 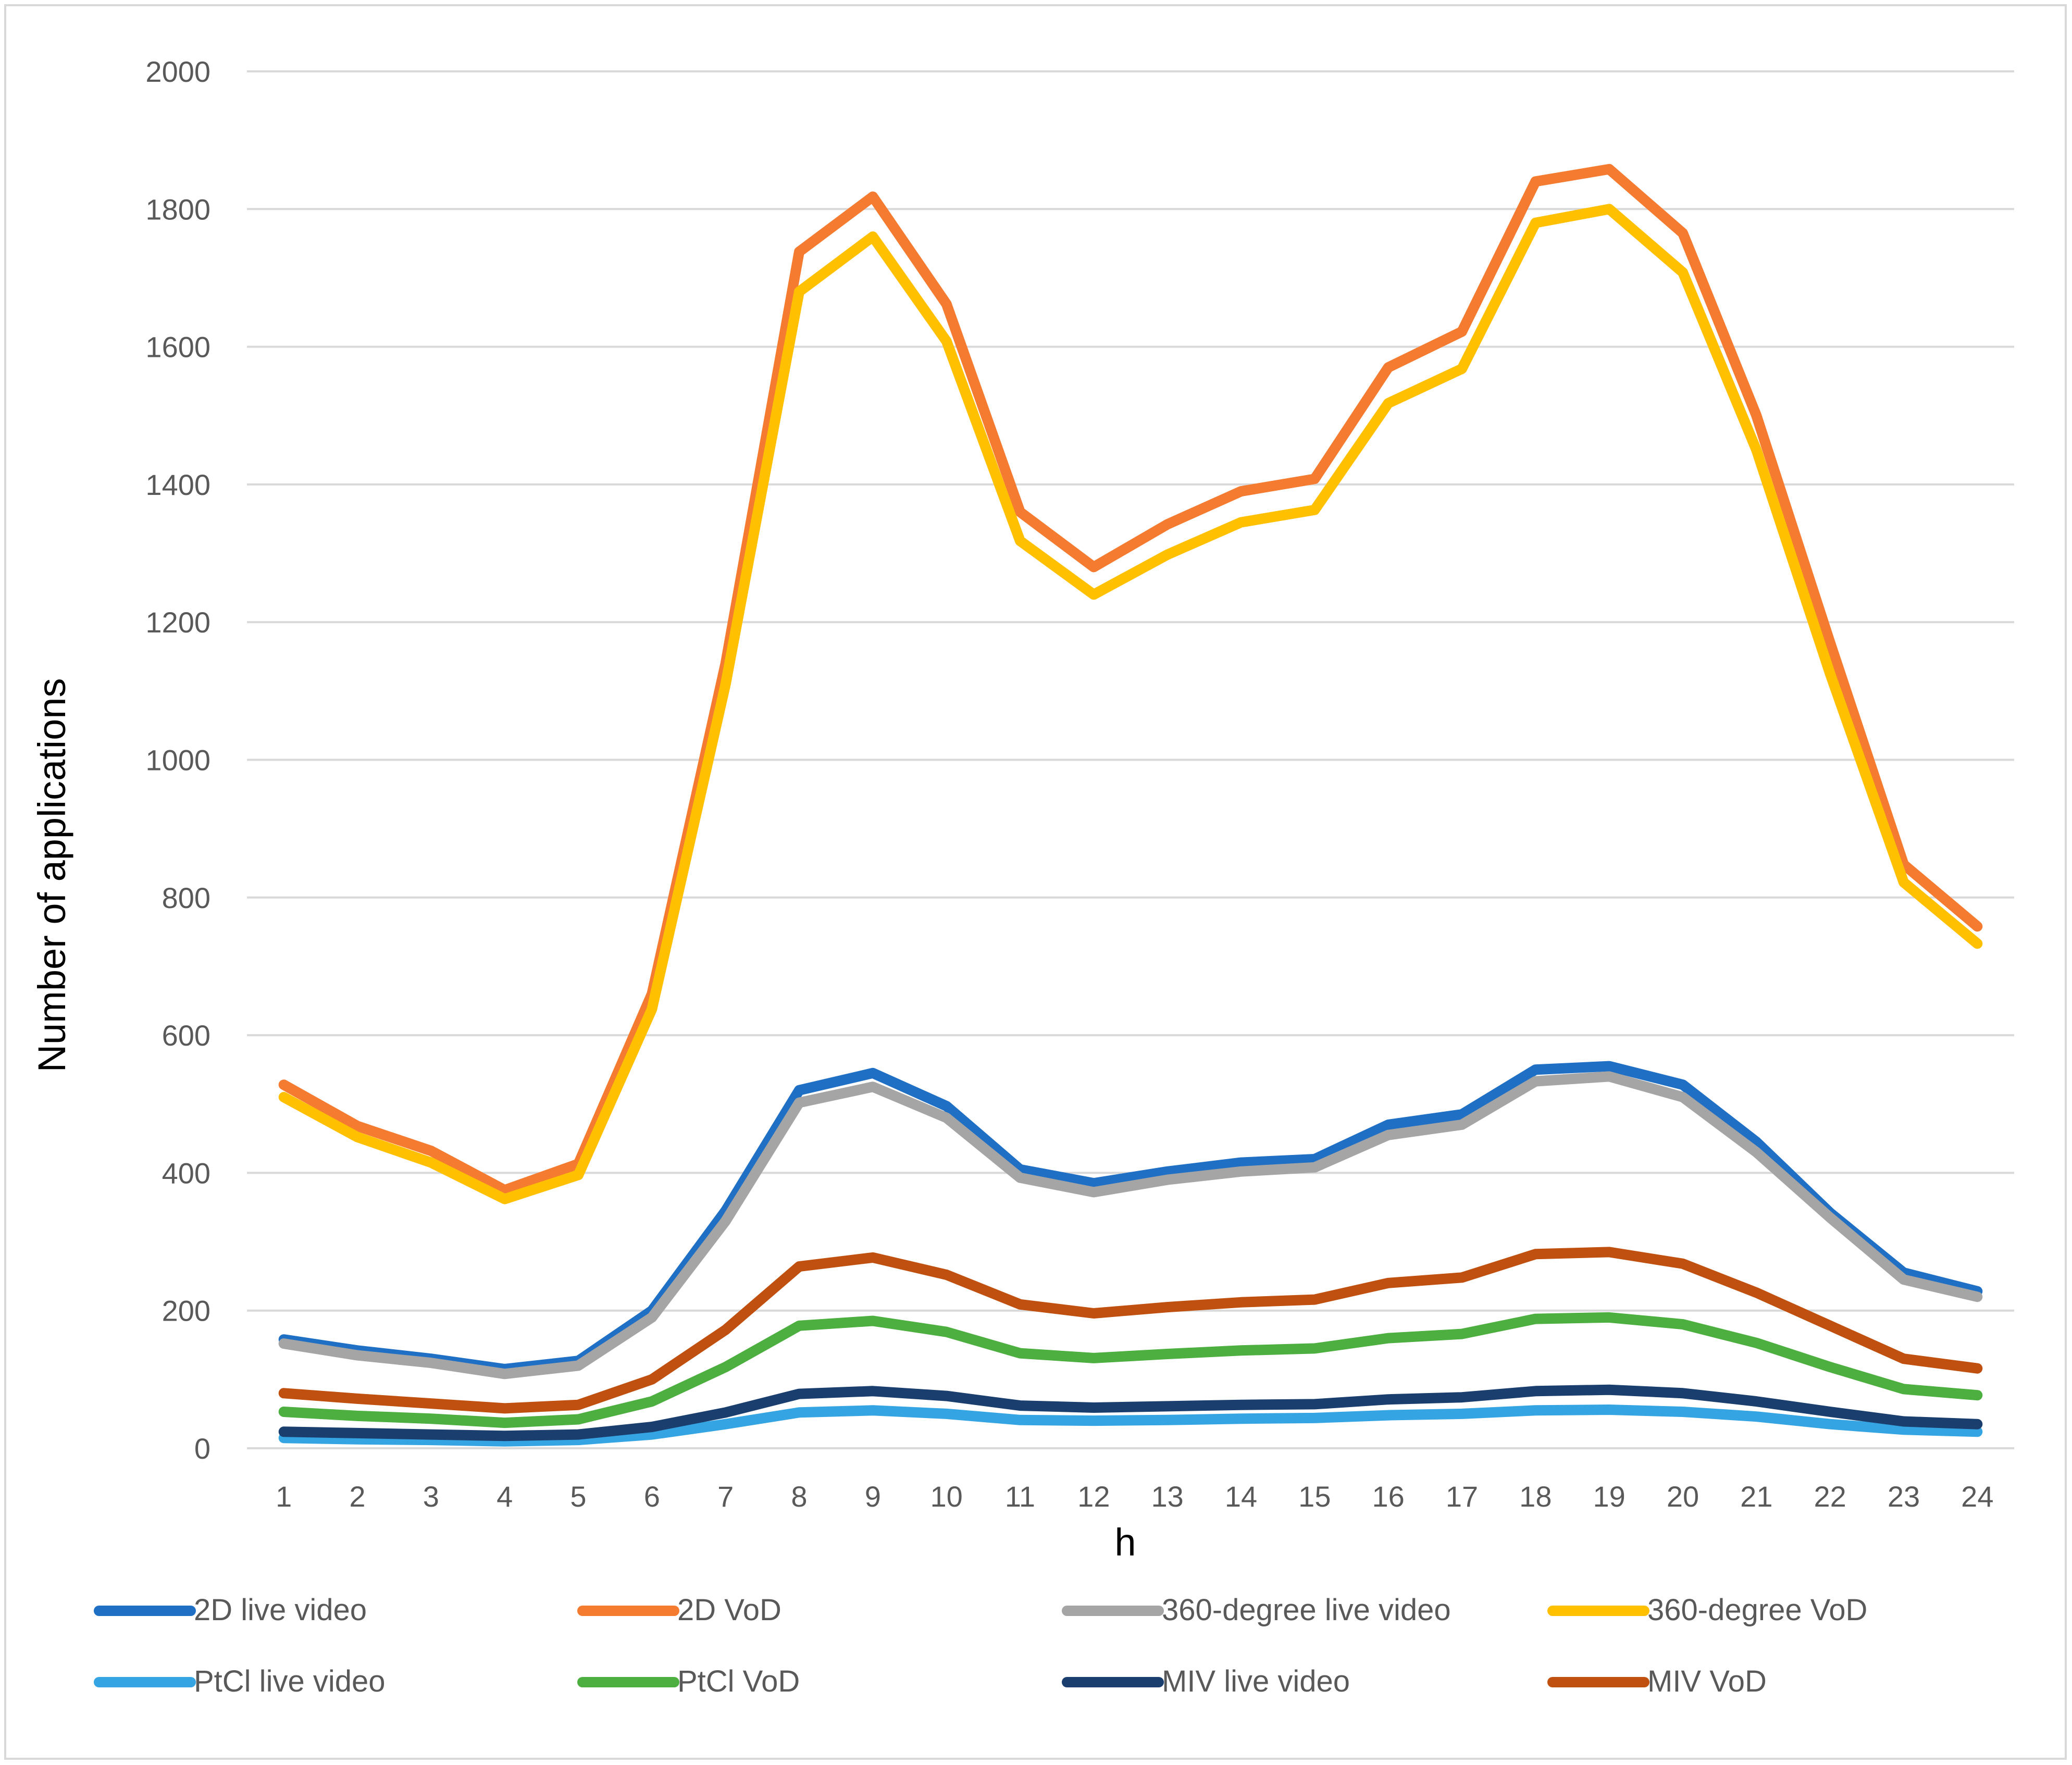 I want to click on legend-label: PtCl VoD, so click(x=739, y=1681).